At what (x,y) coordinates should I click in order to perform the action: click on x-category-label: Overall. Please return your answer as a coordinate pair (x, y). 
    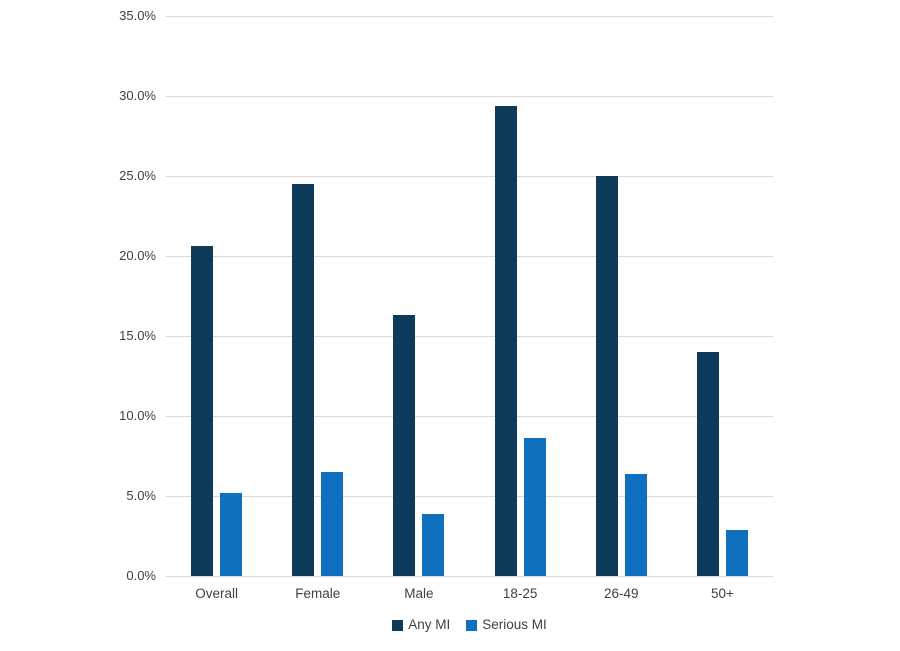
    Looking at the image, I should click on (216, 593).